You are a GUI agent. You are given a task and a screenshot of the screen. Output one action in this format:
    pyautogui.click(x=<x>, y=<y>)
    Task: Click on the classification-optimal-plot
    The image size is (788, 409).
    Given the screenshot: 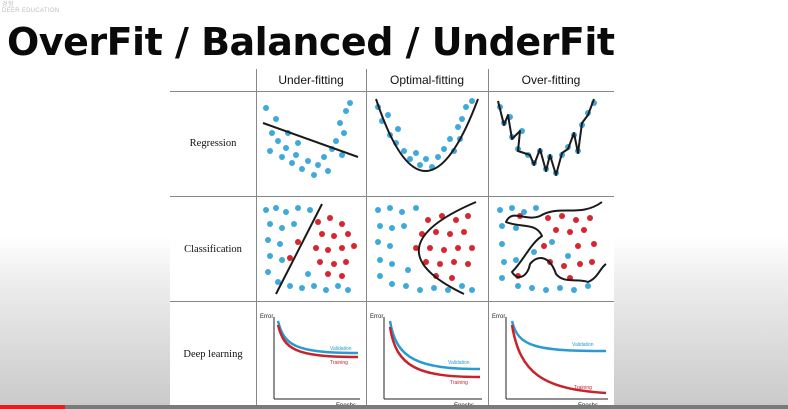 What is the action you would take?
    pyautogui.click(x=426, y=248)
    